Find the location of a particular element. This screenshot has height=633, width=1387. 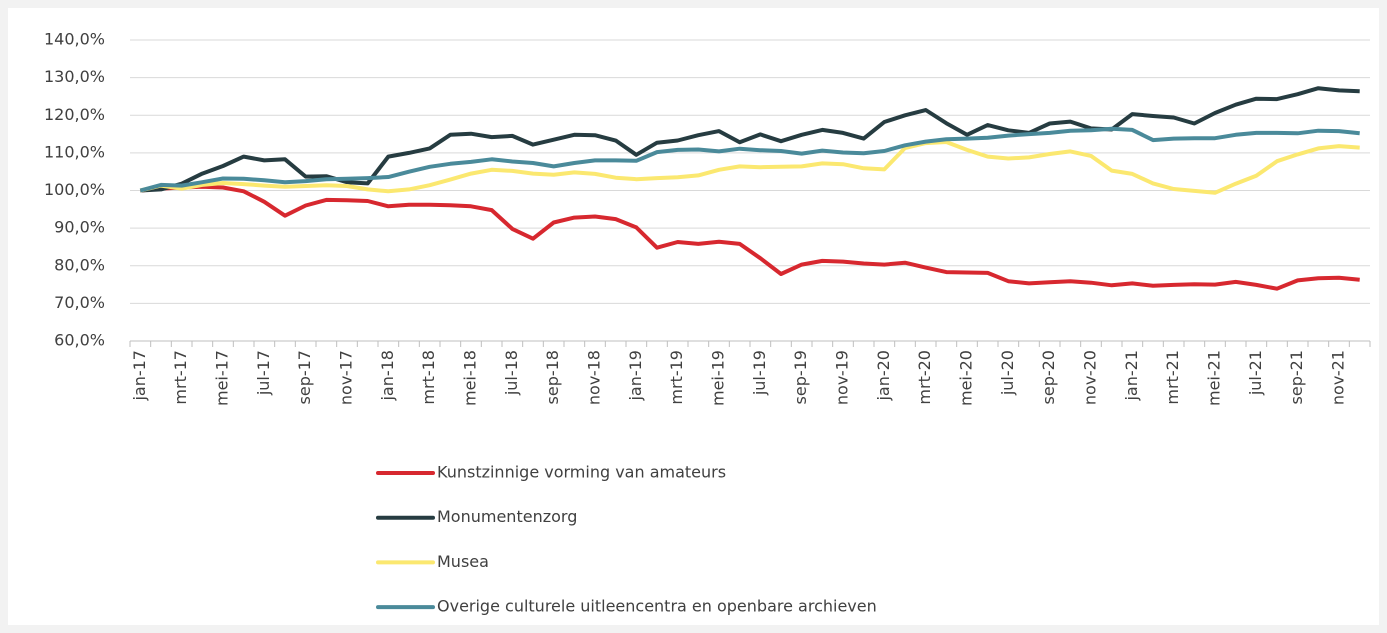

x-tick-label: mrt-21 is located at coordinates (1172, 377).